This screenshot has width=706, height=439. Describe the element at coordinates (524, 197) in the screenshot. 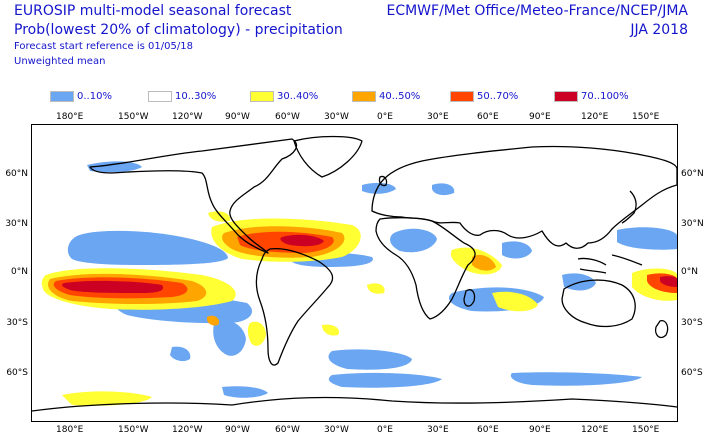

I see `eurasia-coast` at that location.